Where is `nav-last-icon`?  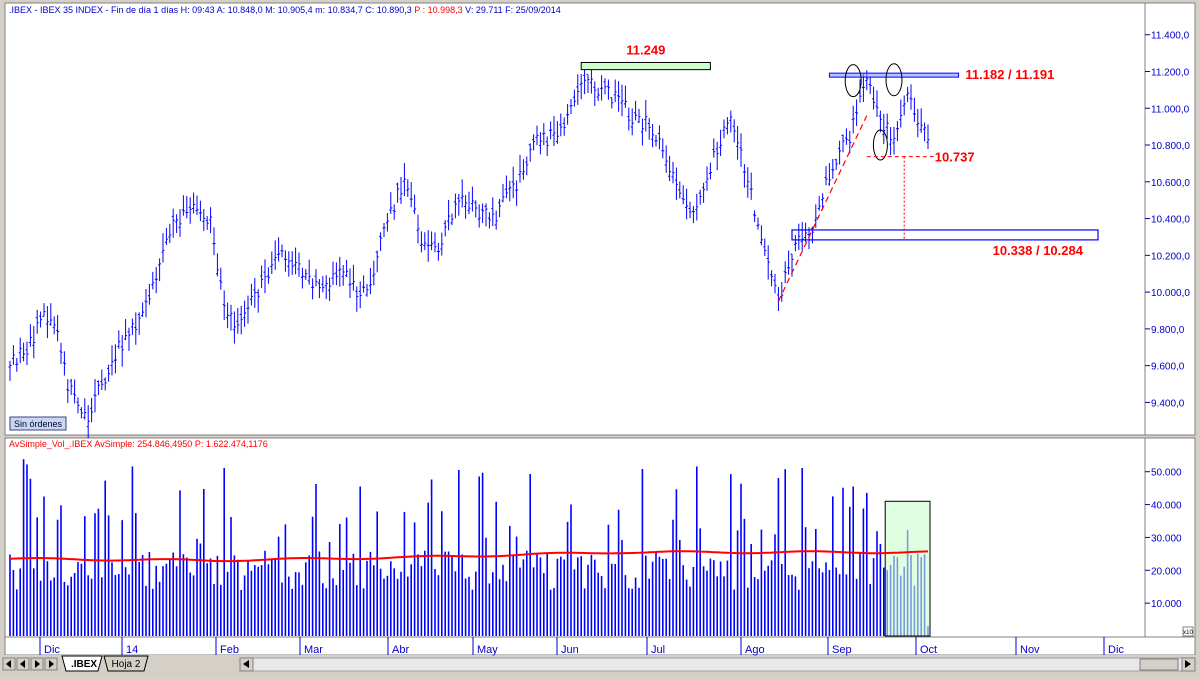
nav-last-icon is located at coordinates (51, 664).